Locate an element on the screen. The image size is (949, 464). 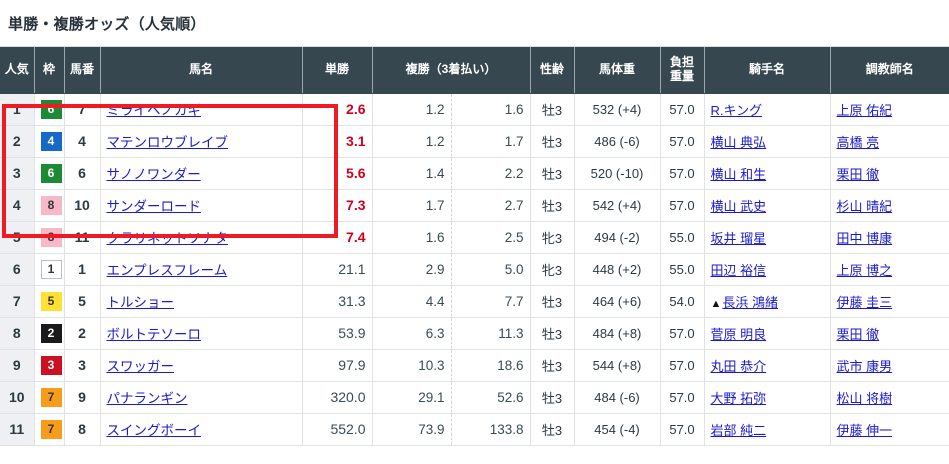
horse-name-link: エンプレスフレーム is located at coordinates (167, 270).